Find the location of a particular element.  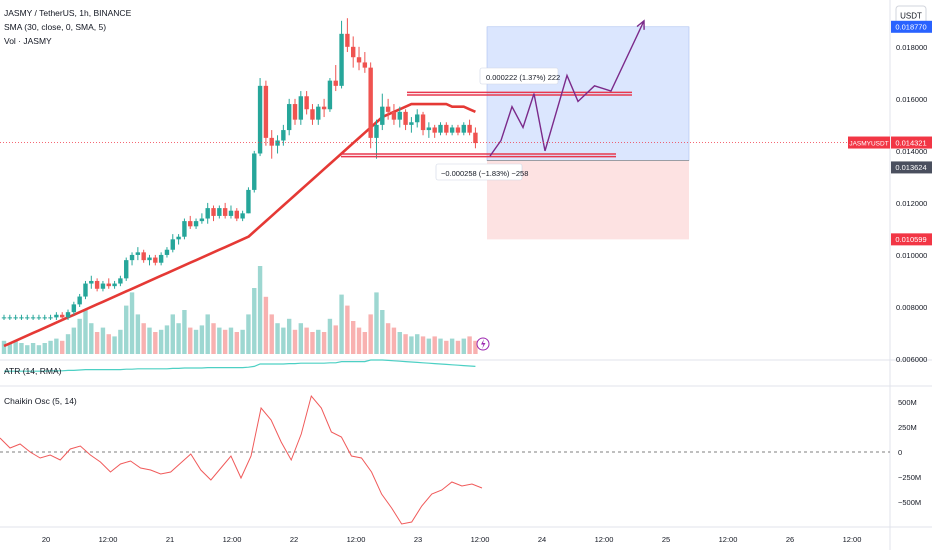

chaikin-legend: Chaikin Osc (5, 14) is located at coordinates (40, 401).